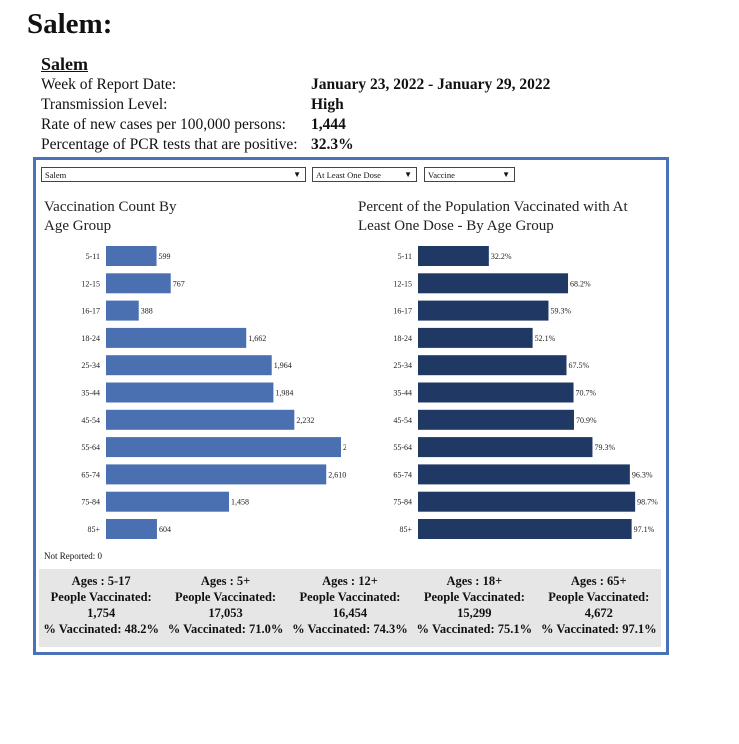  I want to click on location-dropdown: Salem ▼, so click(173, 174).